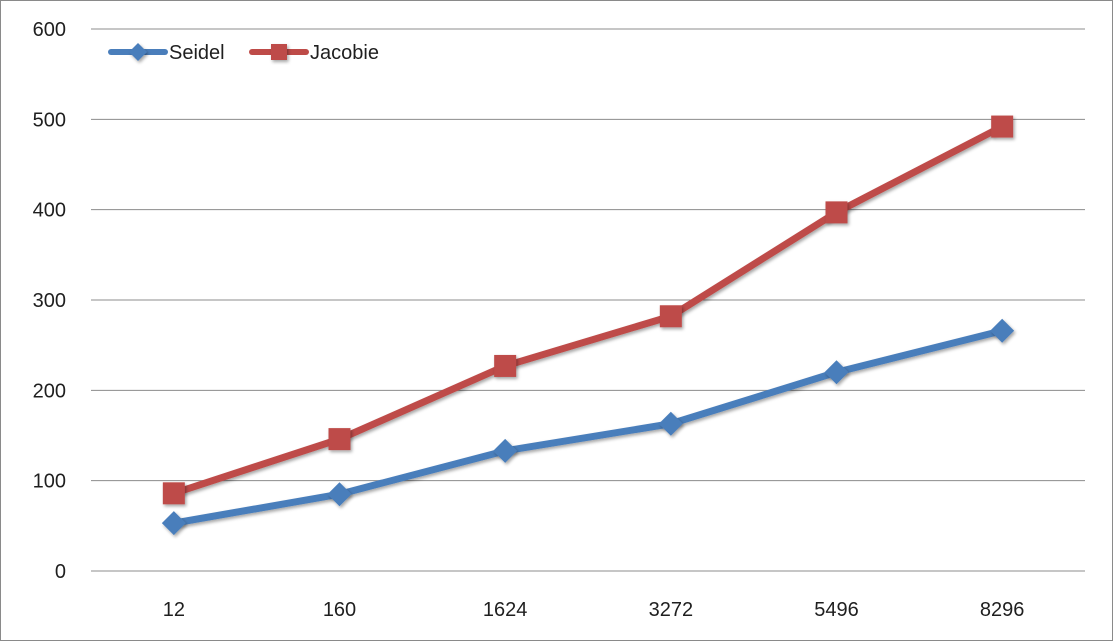 This screenshot has height=641, width=1113. Describe the element at coordinates (166, 53) in the screenshot. I see `legend-item-seidel: Seidel` at that location.